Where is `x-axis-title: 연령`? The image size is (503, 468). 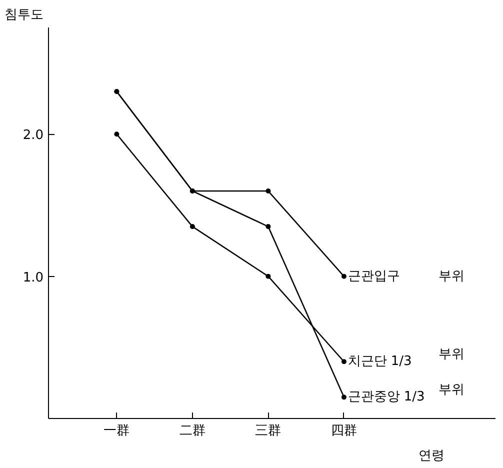
x-axis-title: 연령 is located at coordinates (431, 456).